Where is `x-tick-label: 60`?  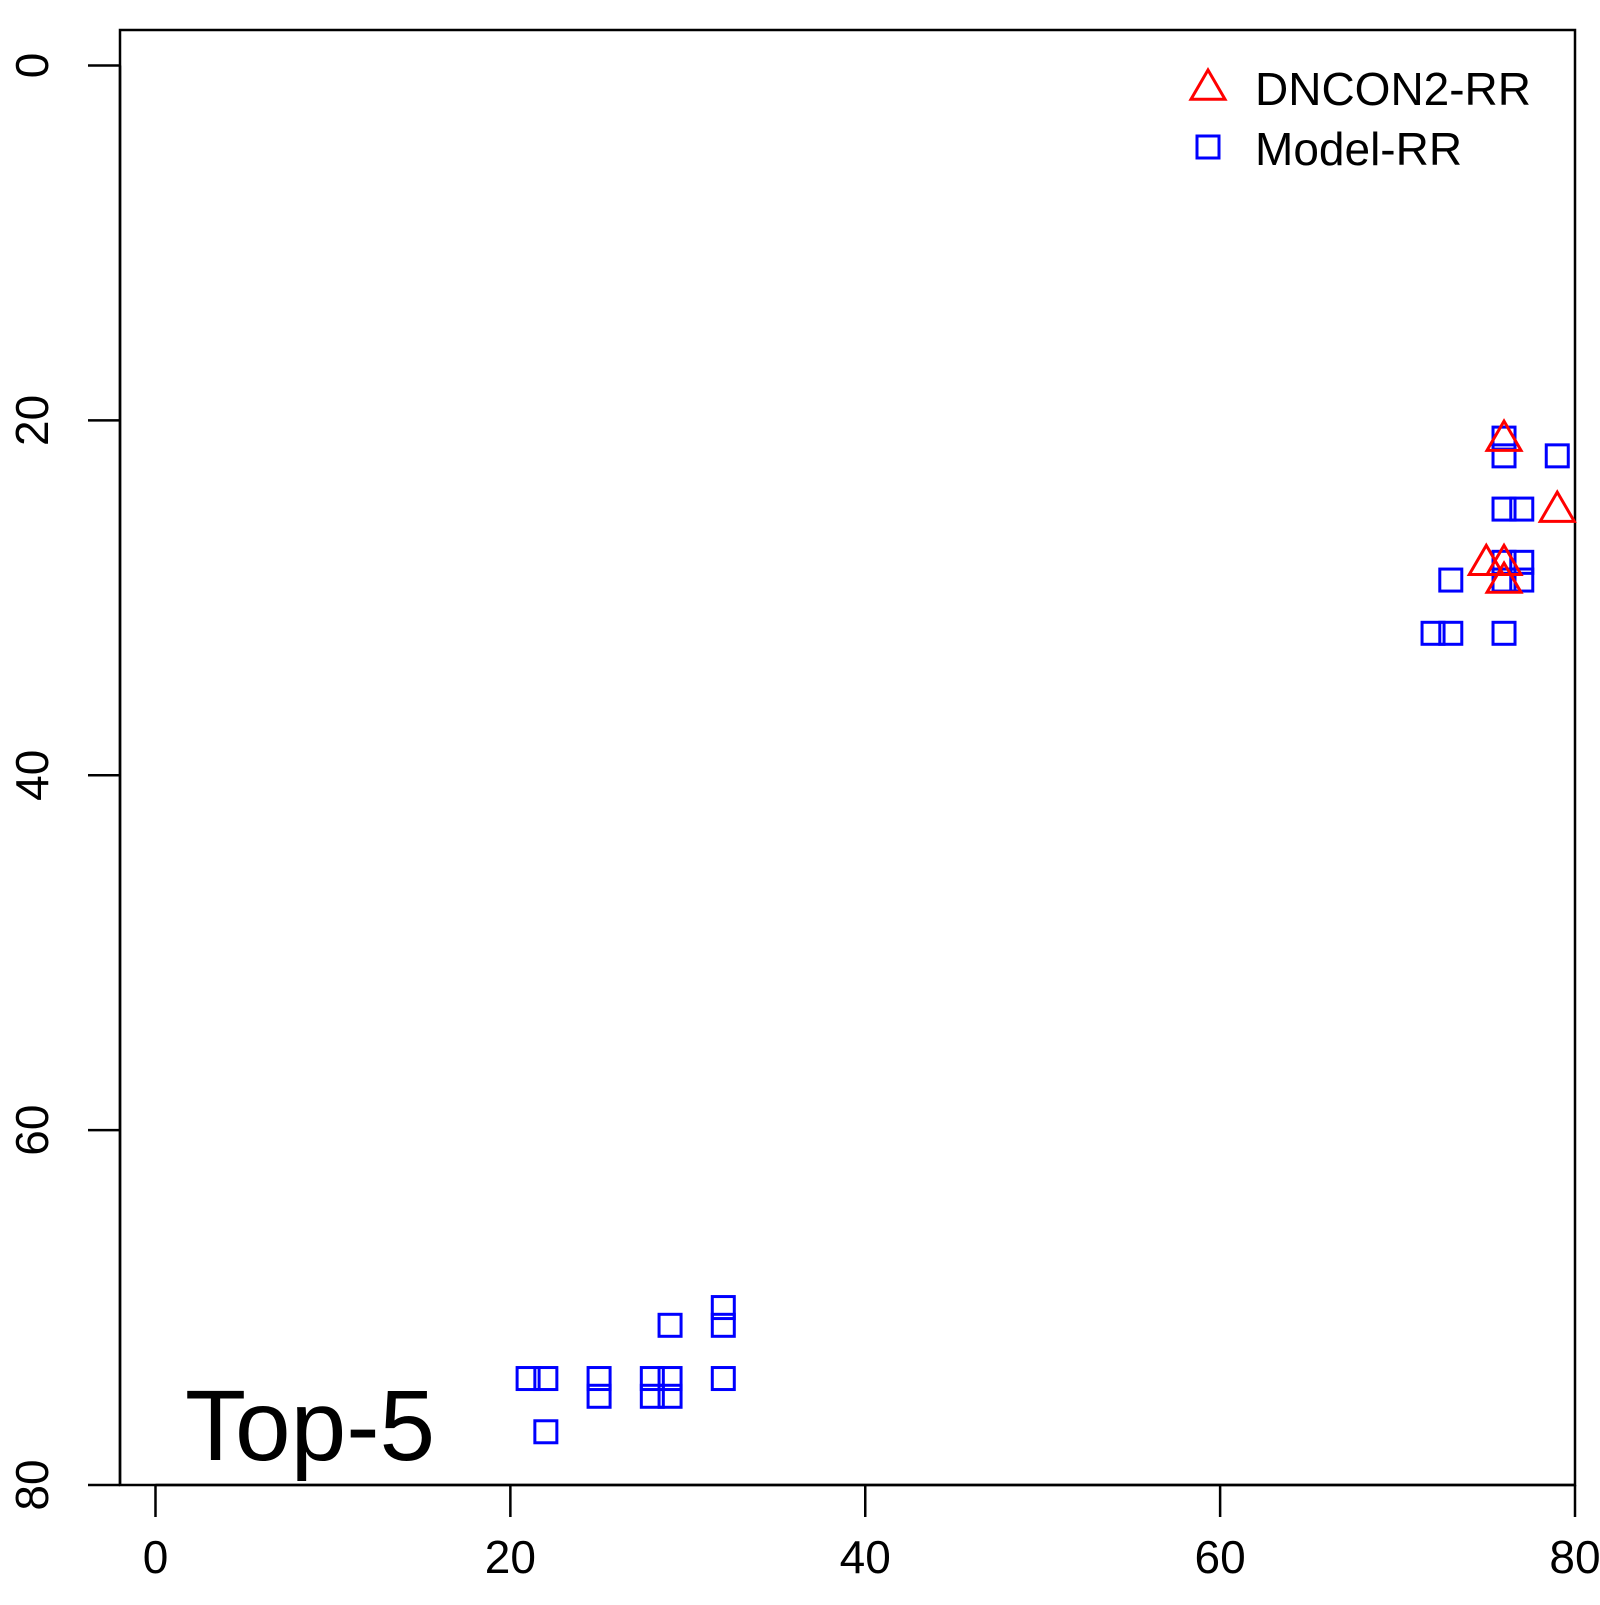
x-tick-label: 60 is located at coordinates (1220, 1557).